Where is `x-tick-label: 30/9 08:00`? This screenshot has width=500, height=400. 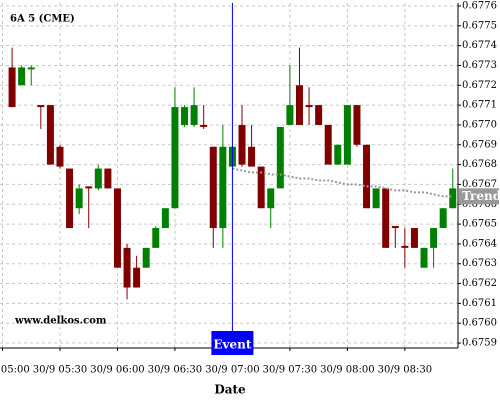
x-tick-label: 30/9 08:00 is located at coordinates (347, 370).